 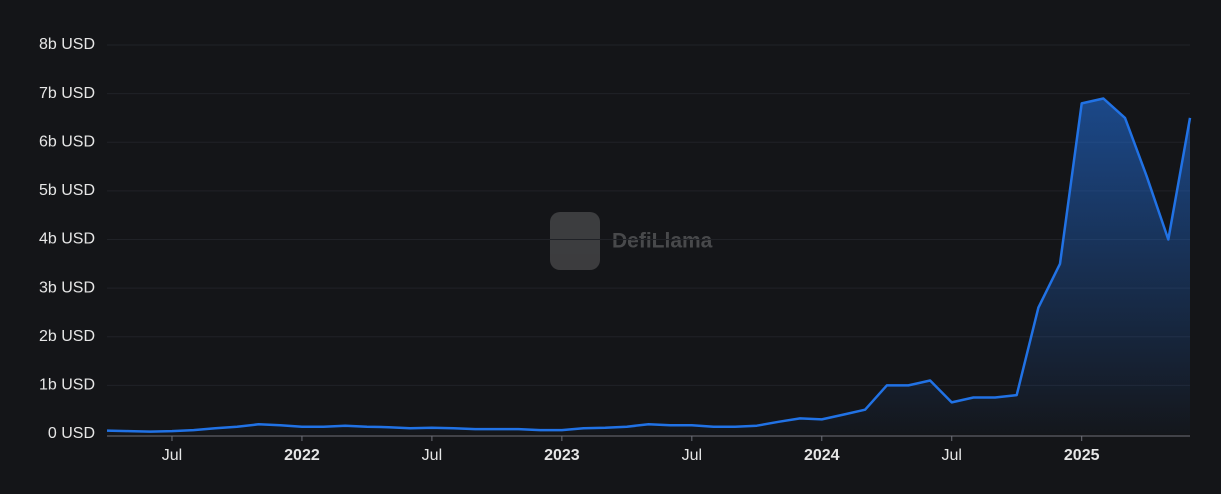 I want to click on watermark: DefiLlama, so click(x=631, y=241).